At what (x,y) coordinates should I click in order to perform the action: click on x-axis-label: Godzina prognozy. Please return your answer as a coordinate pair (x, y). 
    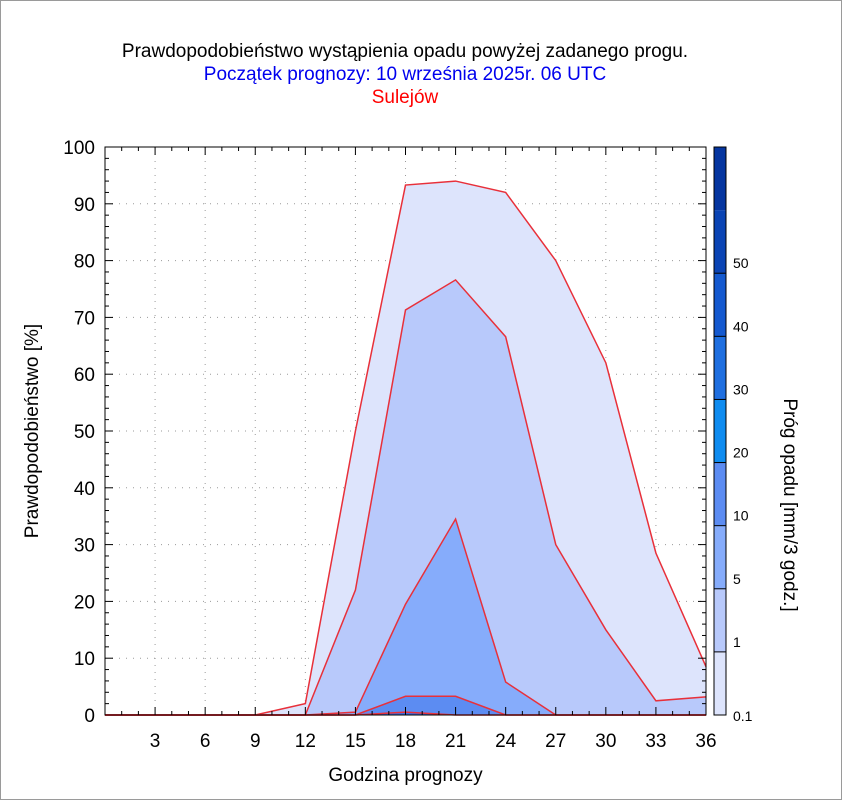
    Looking at the image, I should click on (405, 775).